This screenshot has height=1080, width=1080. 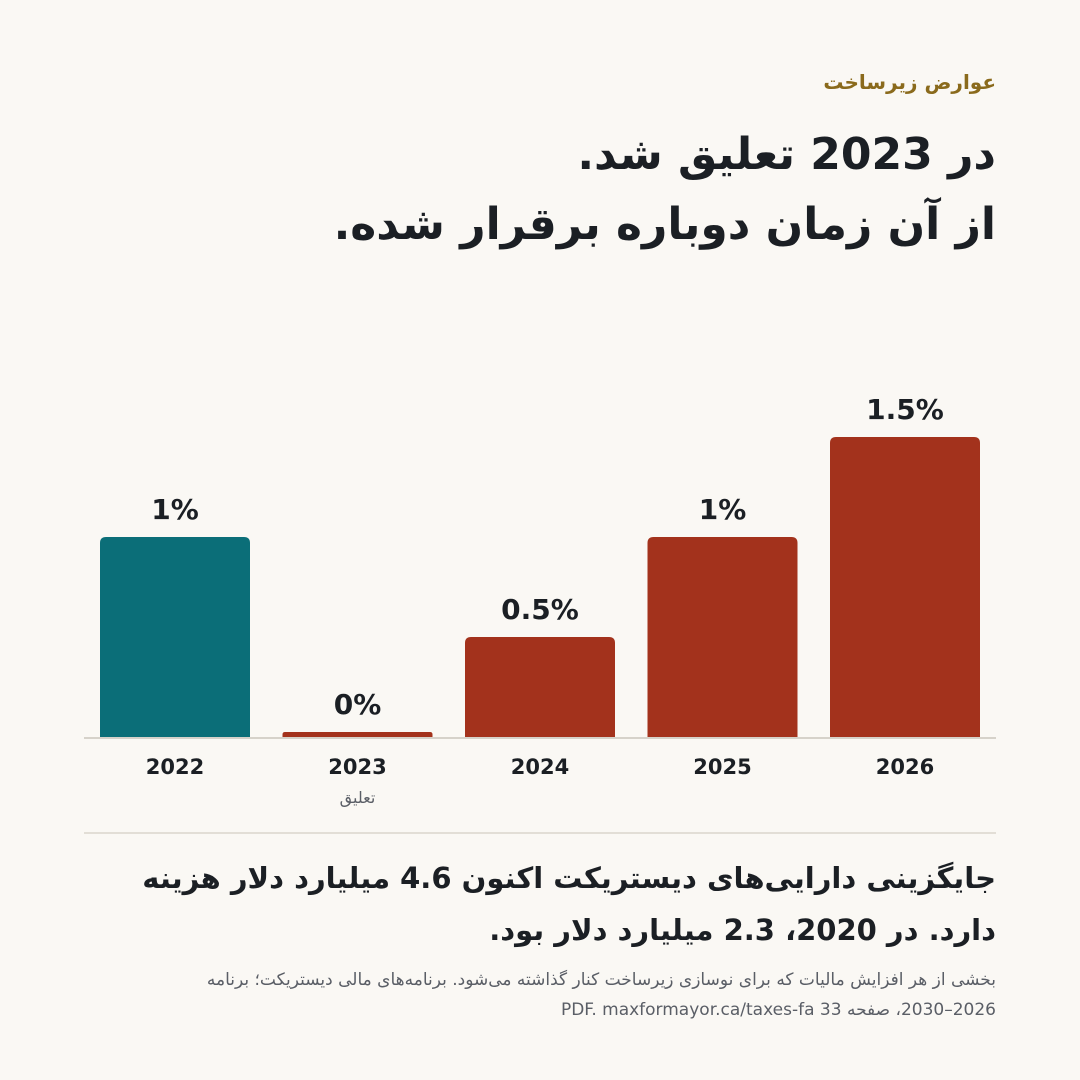 I want to click on bar-2022, so click(x=175, y=637).